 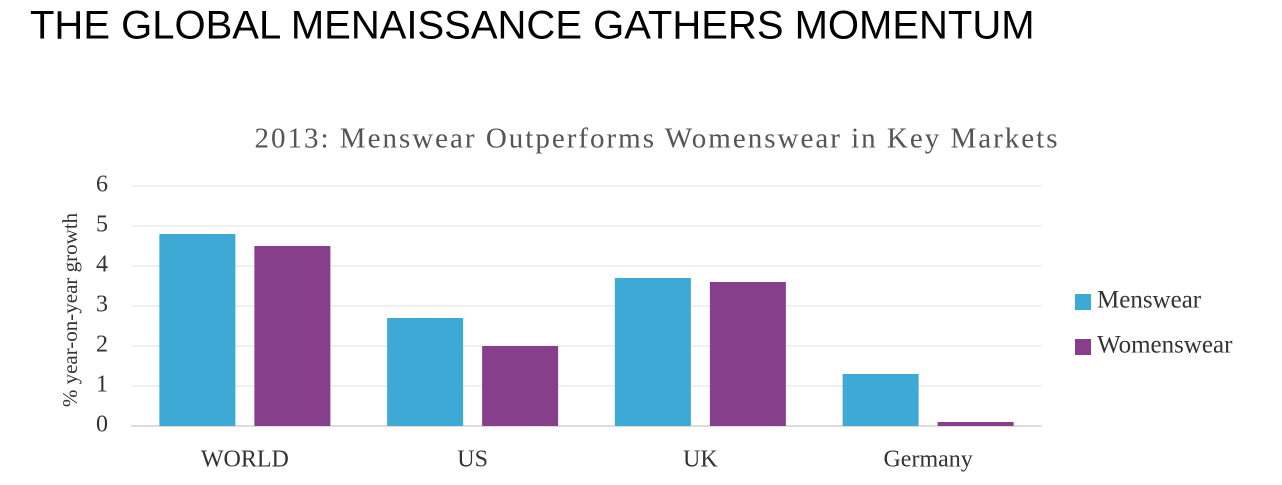 What do you see at coordinates (102, 385) in the screenshot?
I see `y-tick-label: 1` at bounding box center [102, 385].